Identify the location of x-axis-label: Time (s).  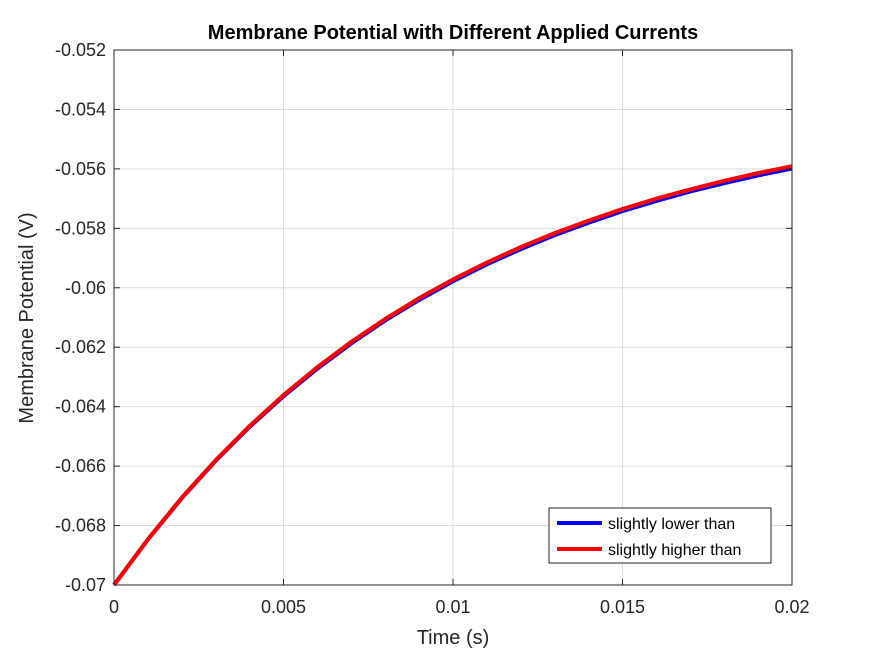
(453, 638).